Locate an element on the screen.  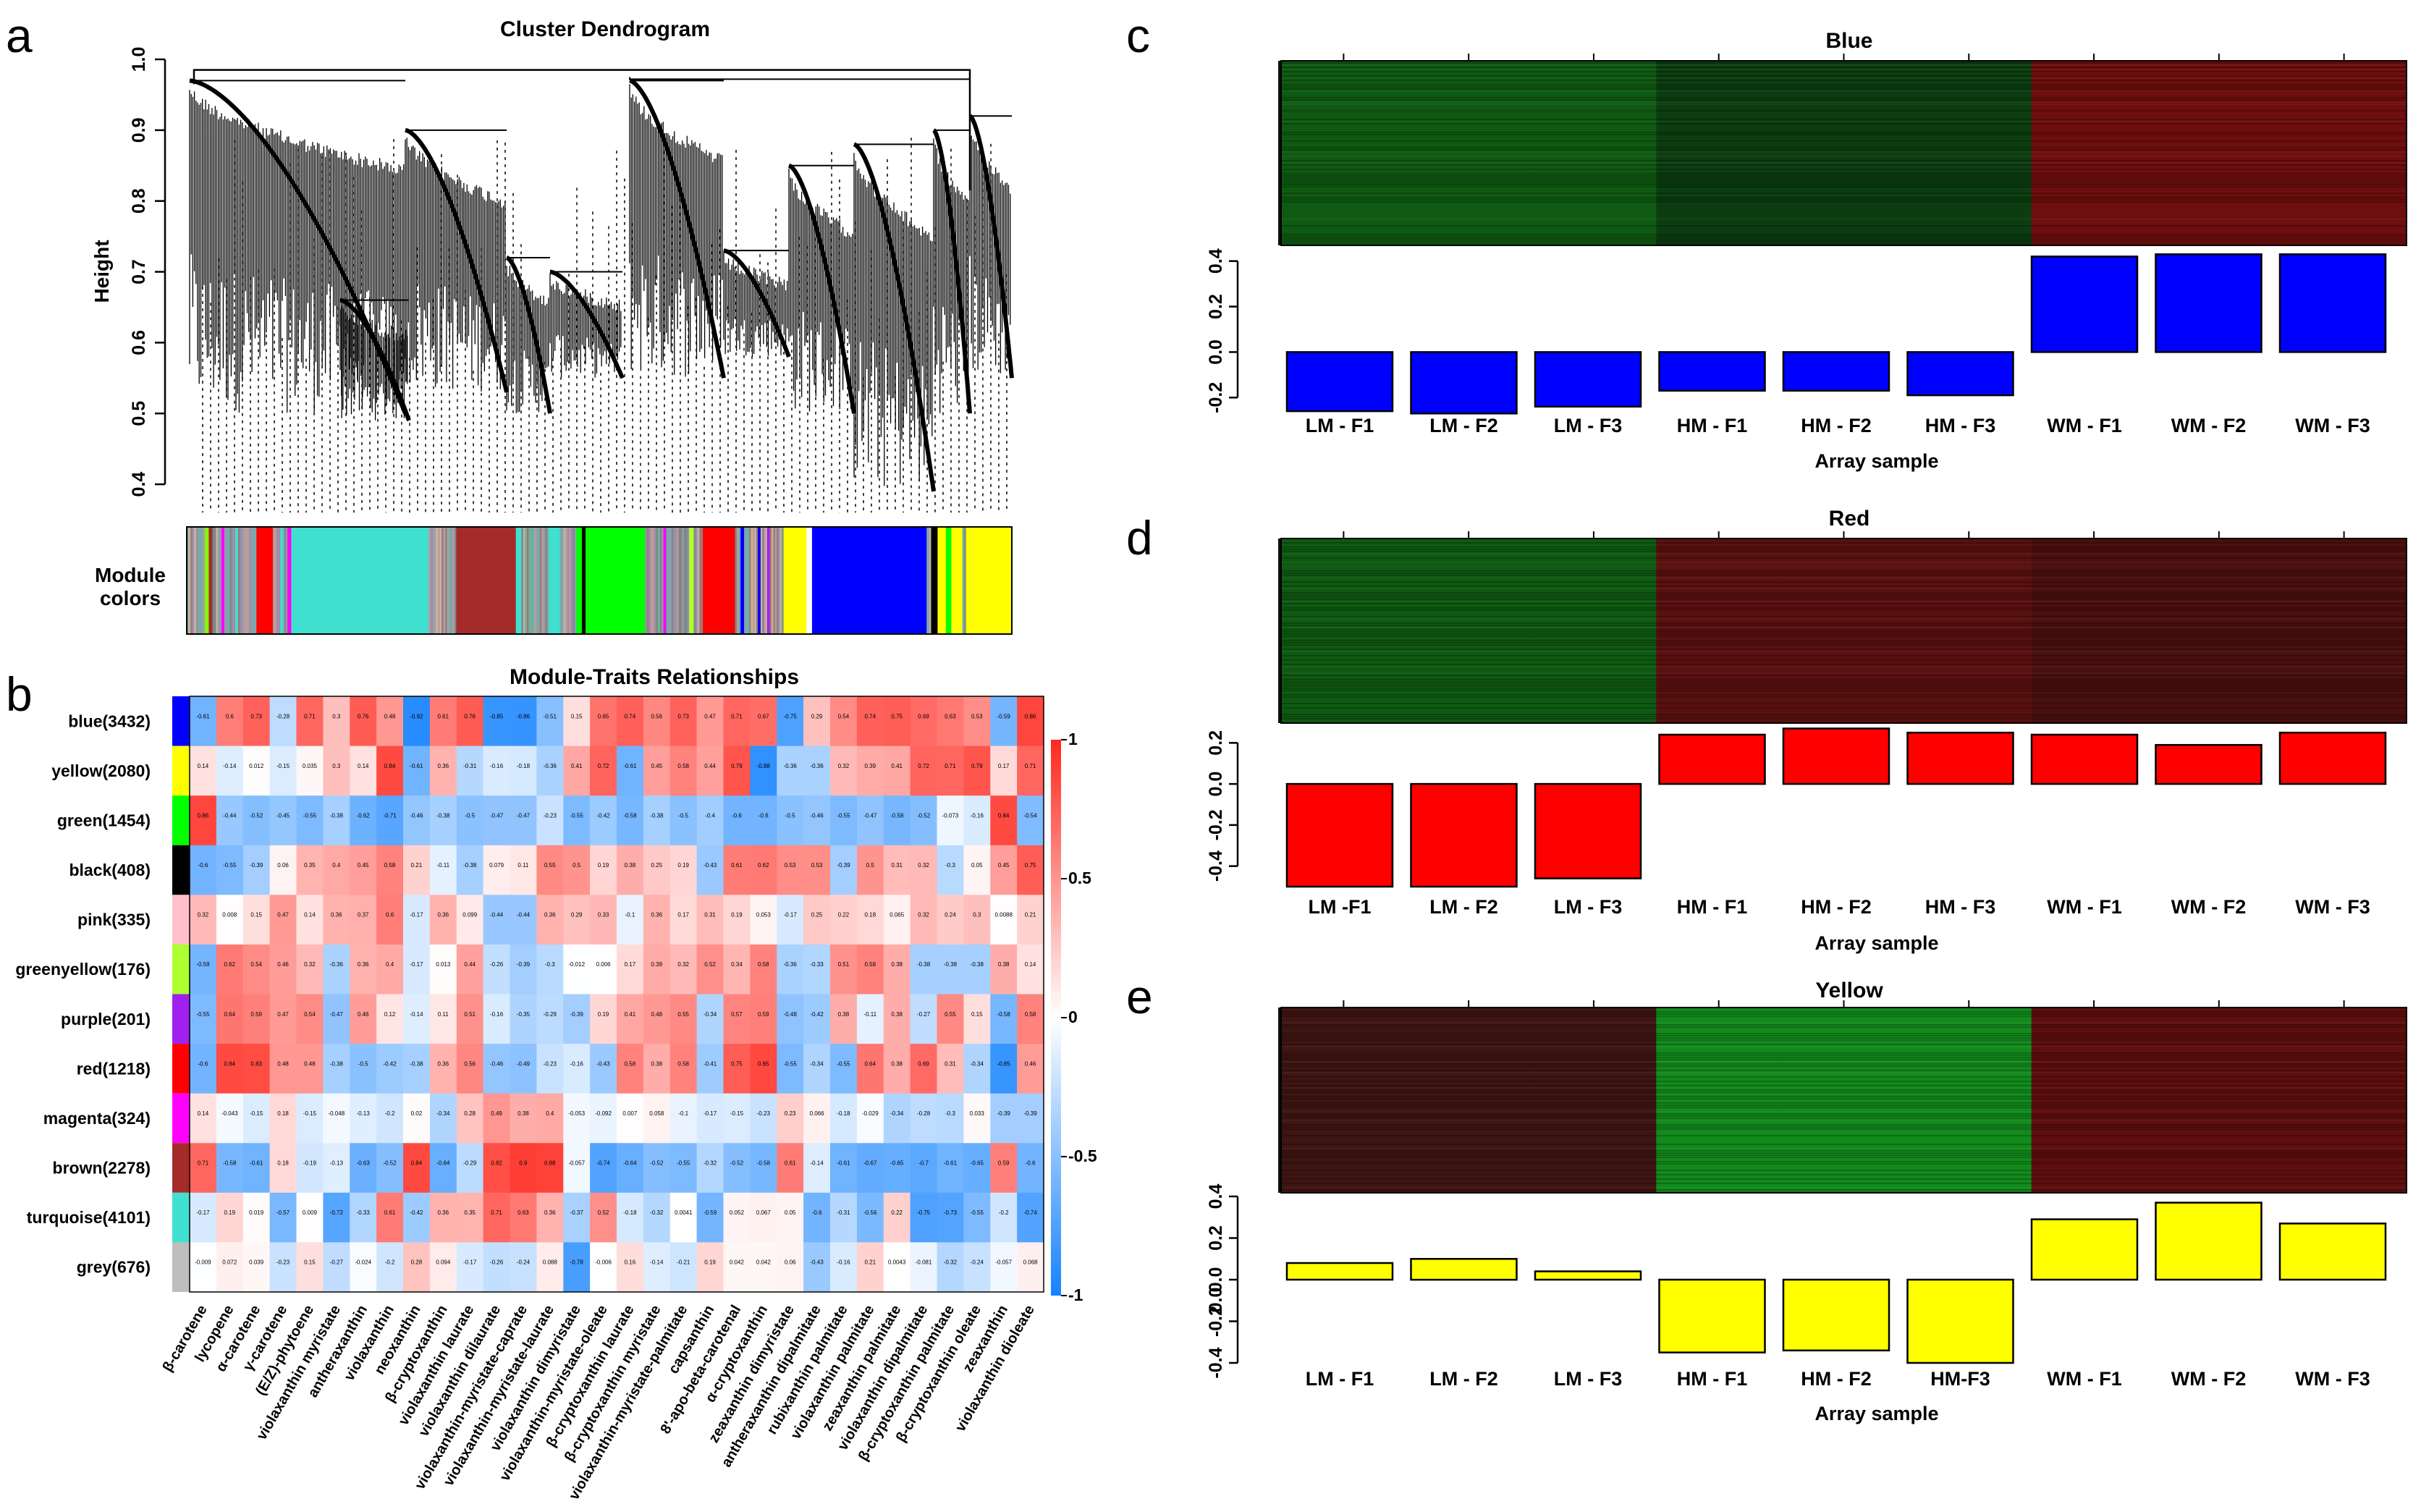
heatmap-cell-value: -0.59 is located at coordinates (710, 1212).